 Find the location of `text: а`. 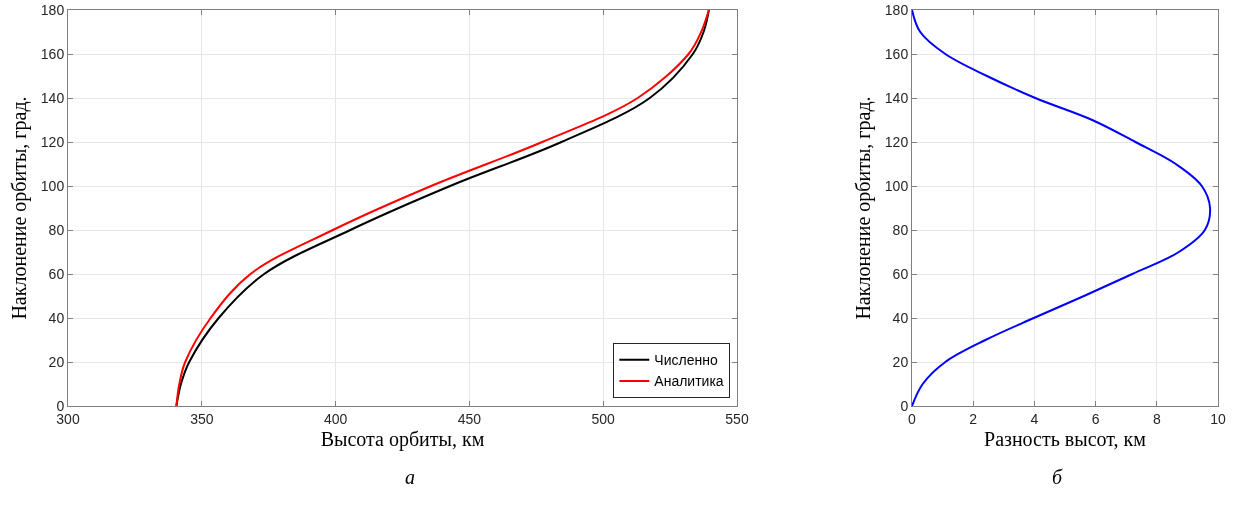

text: а is located at coordinates (410, 477).